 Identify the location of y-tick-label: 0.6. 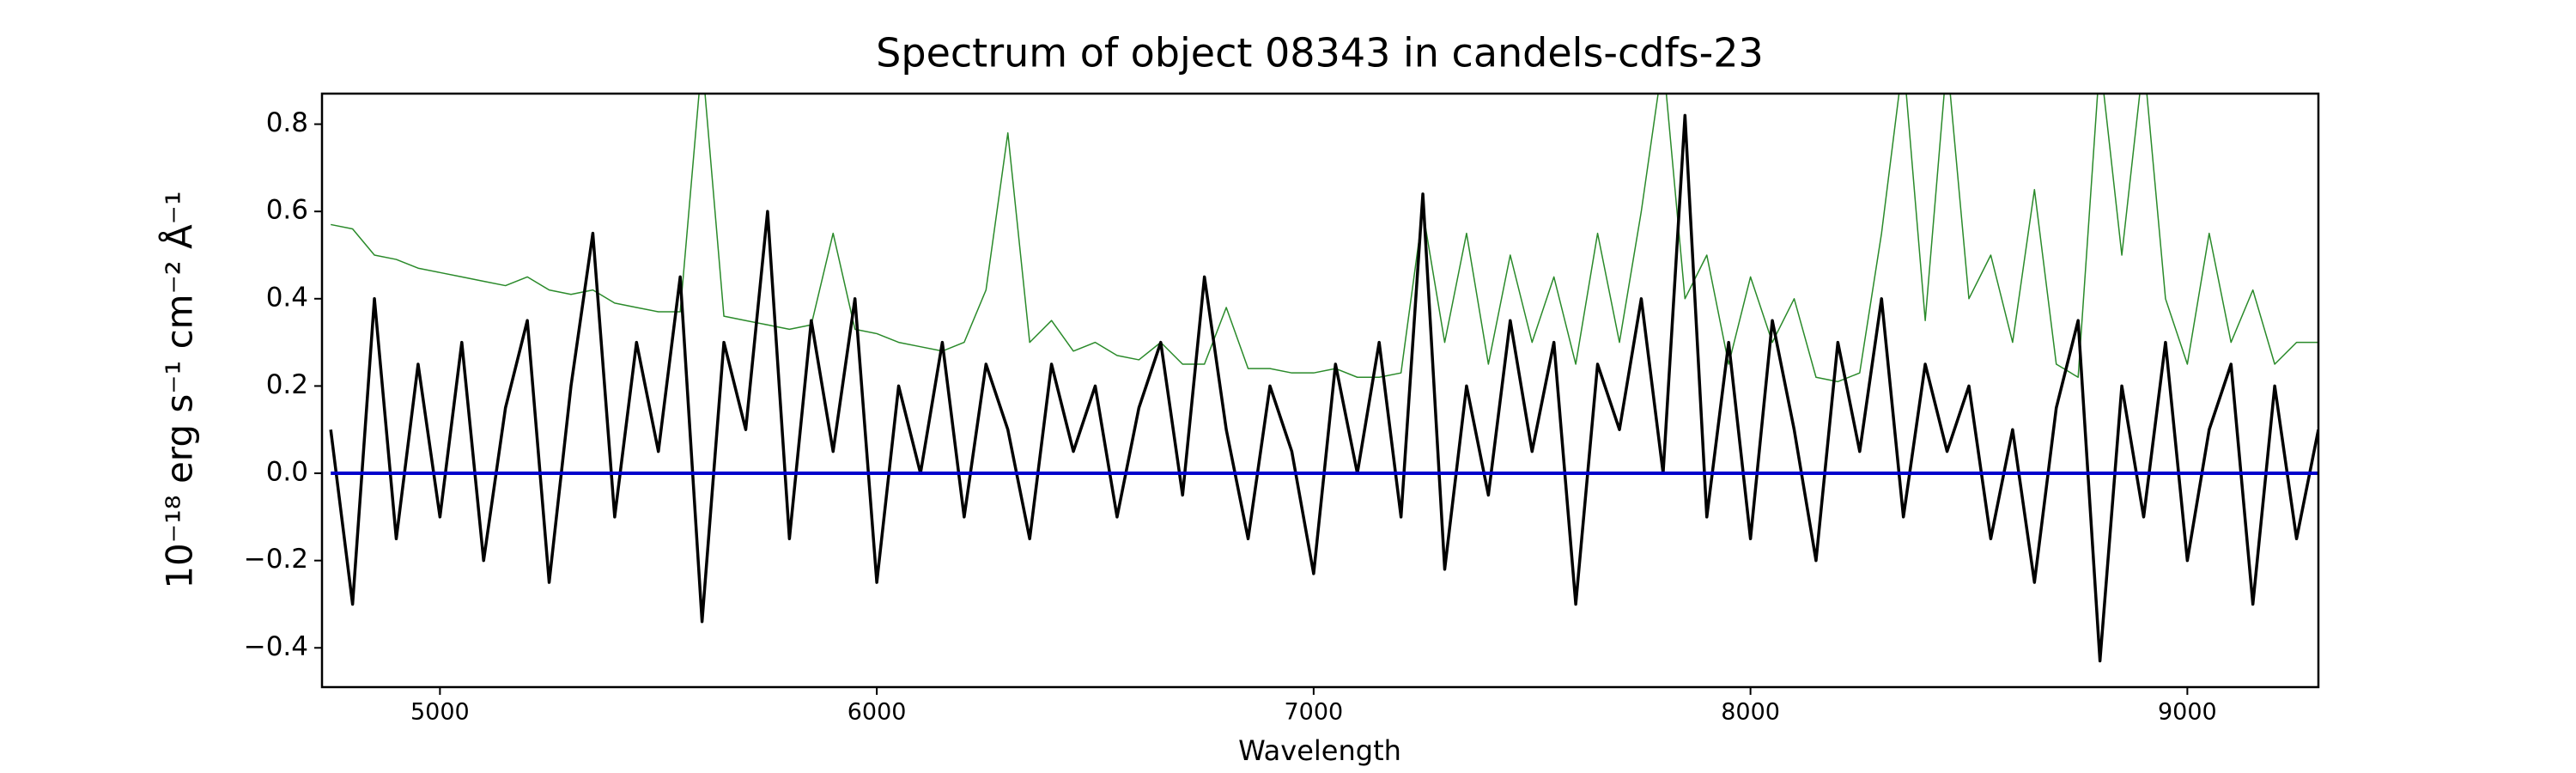
(287, 210).